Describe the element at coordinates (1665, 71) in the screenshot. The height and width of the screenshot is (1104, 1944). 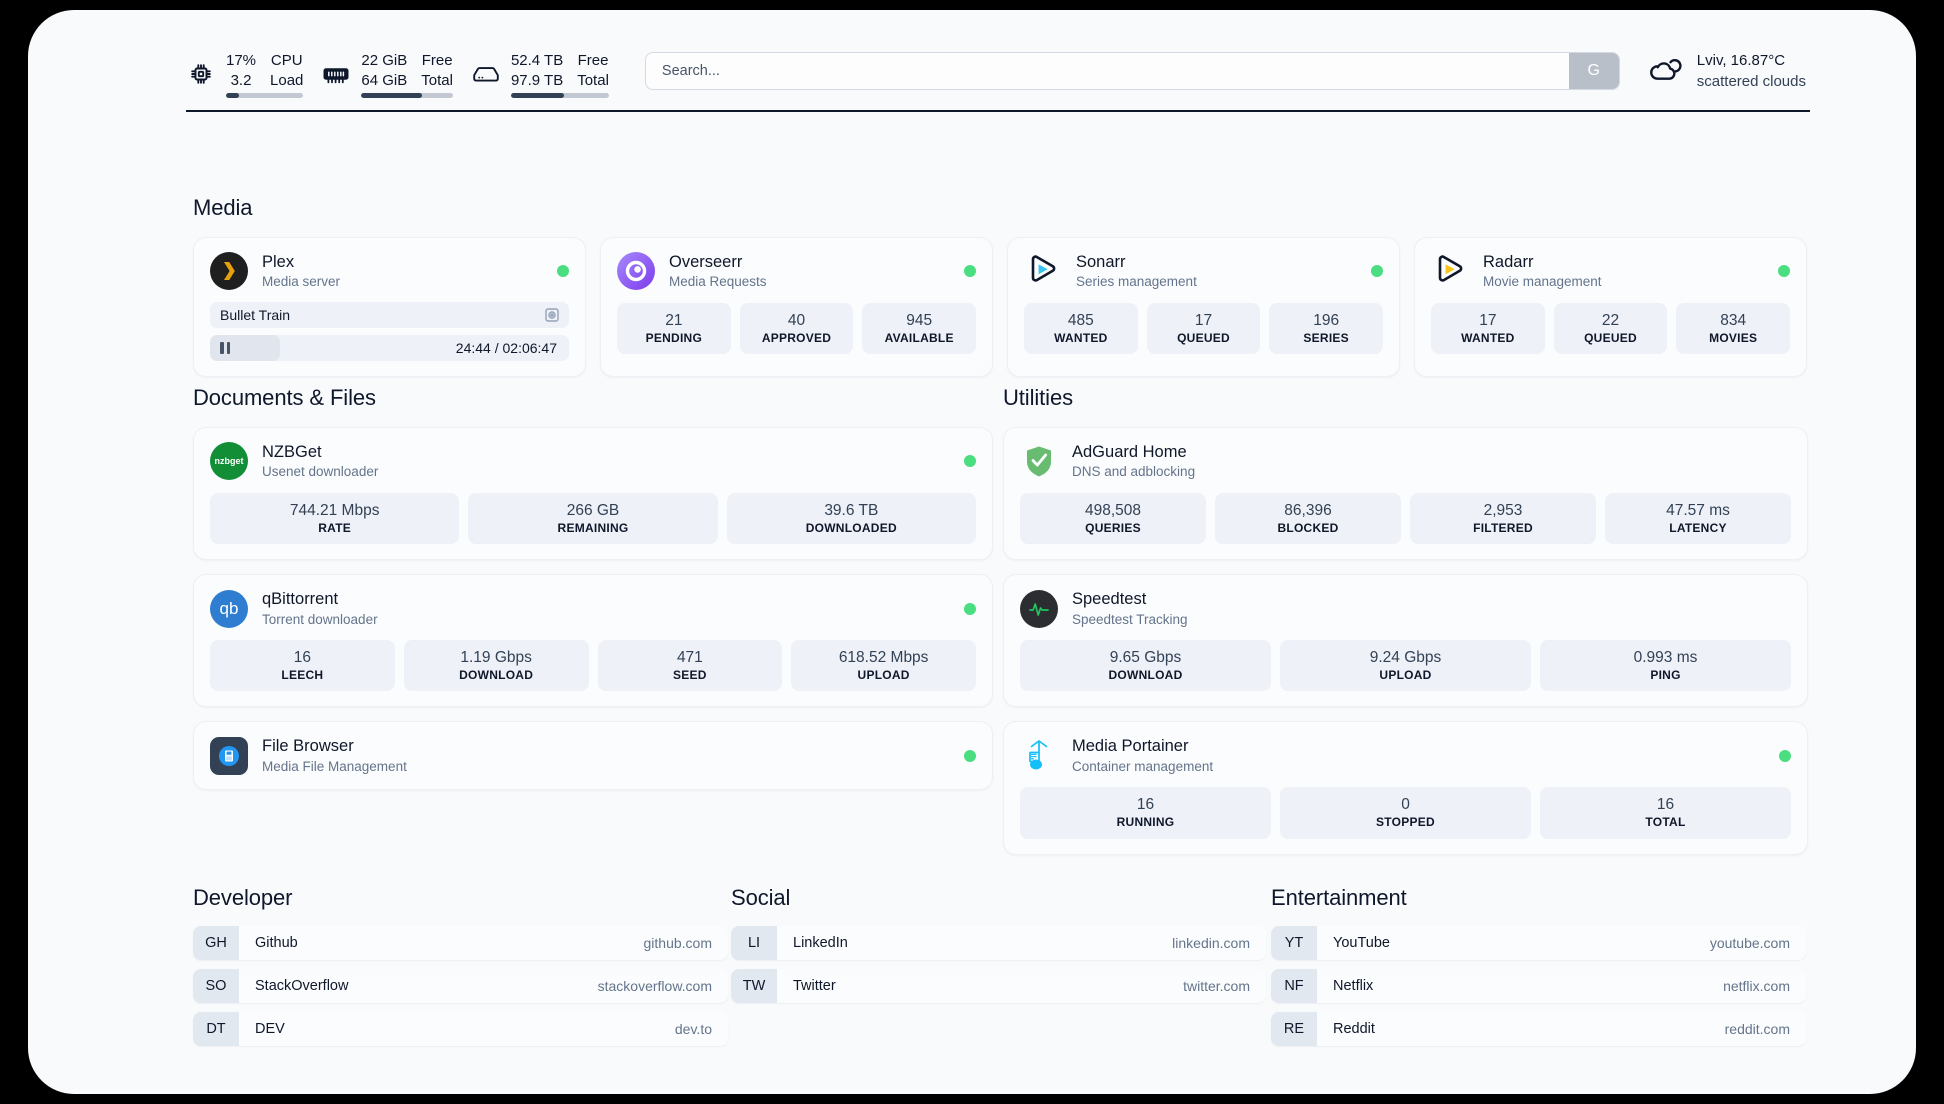
I see `cloud-icon` at that location.